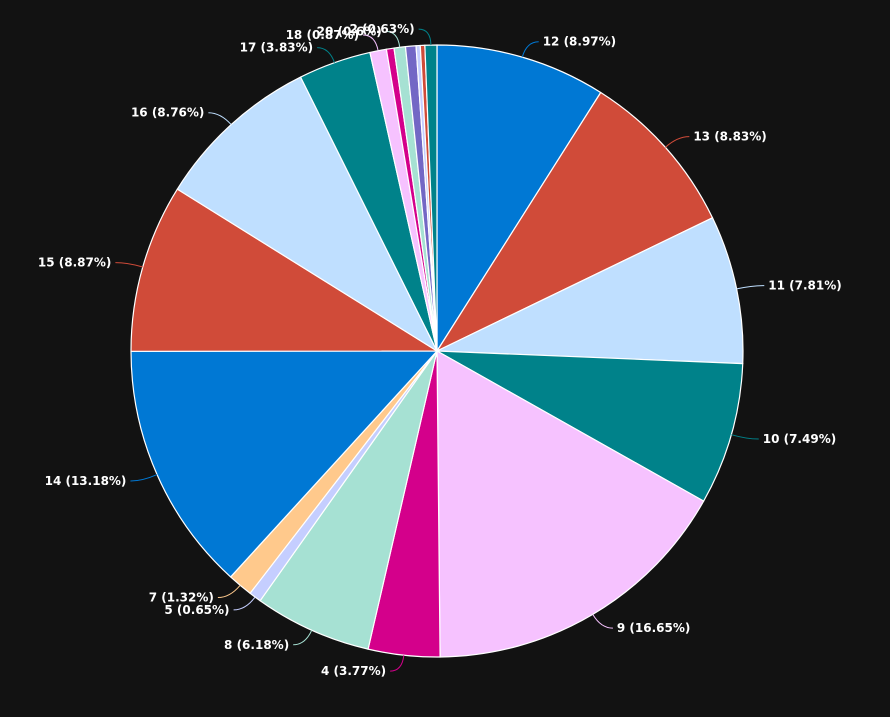  Describe the element at coordinates (579, 42) in the screenshot. I see `slice-label-12: 12 (8.97%)` at that location.